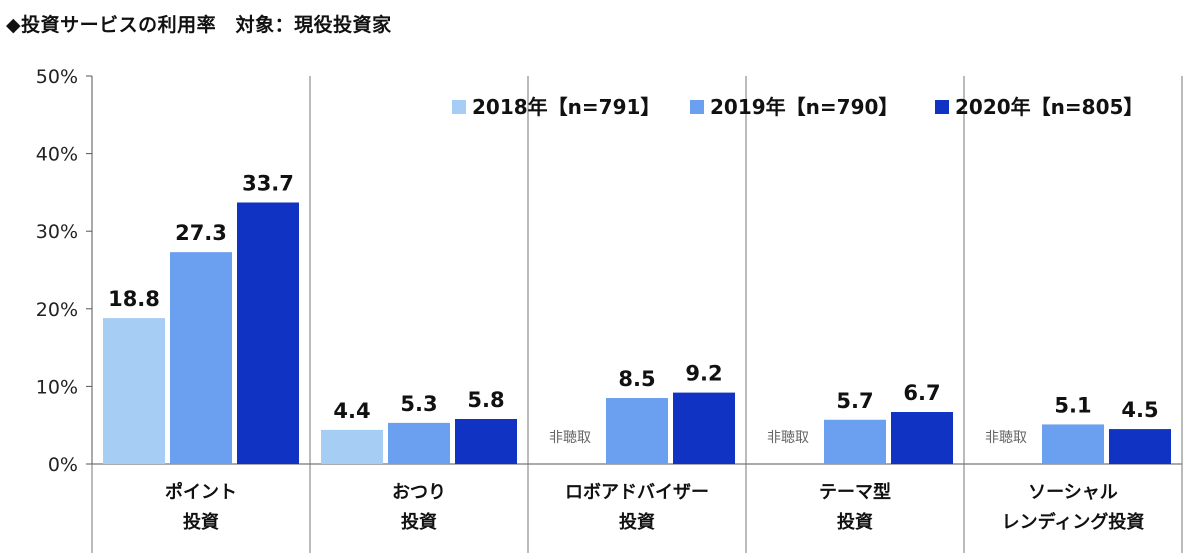  Describe the element at coordinates (199, 25) in the screenshot. I see `page-title: ◆投資サービスの利用率 対象：現役投資家` at that location.